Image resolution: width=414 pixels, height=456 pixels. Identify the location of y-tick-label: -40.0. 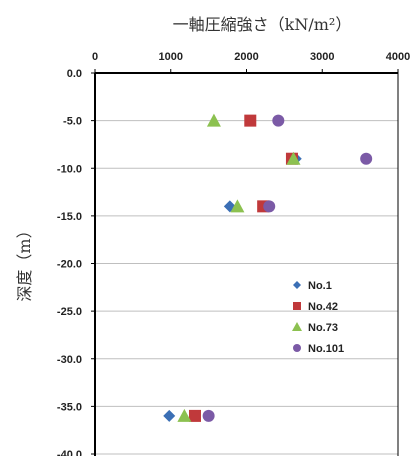
(69, 452).